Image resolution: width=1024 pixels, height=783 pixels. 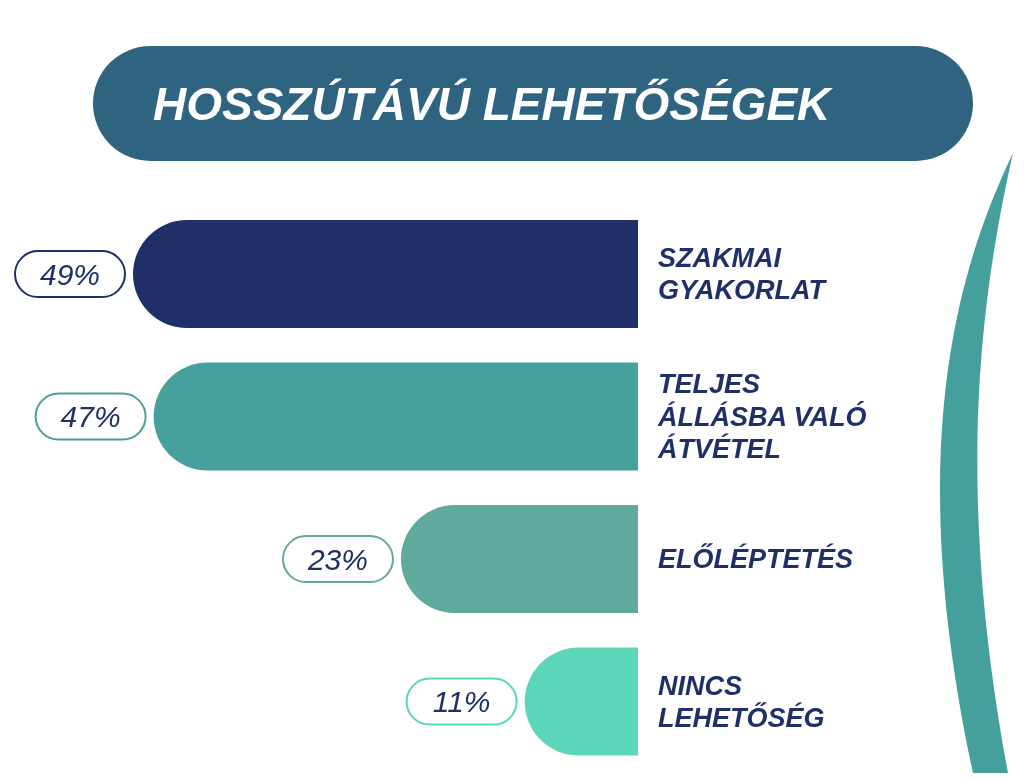 What do you see at coordinates (337, 559) in the screenshot?
I see `data-label: 23%` at bounding box center [337, 559].